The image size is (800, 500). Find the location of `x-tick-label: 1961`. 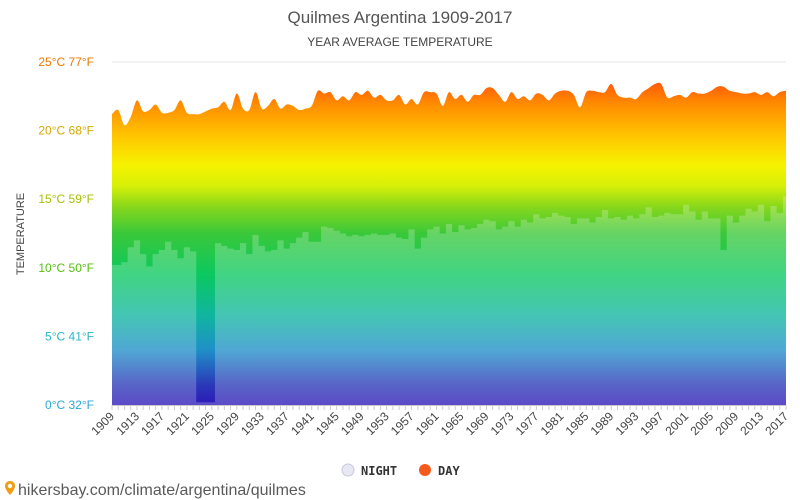

x-tick-label: 1961 is located at coordinates (427, 423).